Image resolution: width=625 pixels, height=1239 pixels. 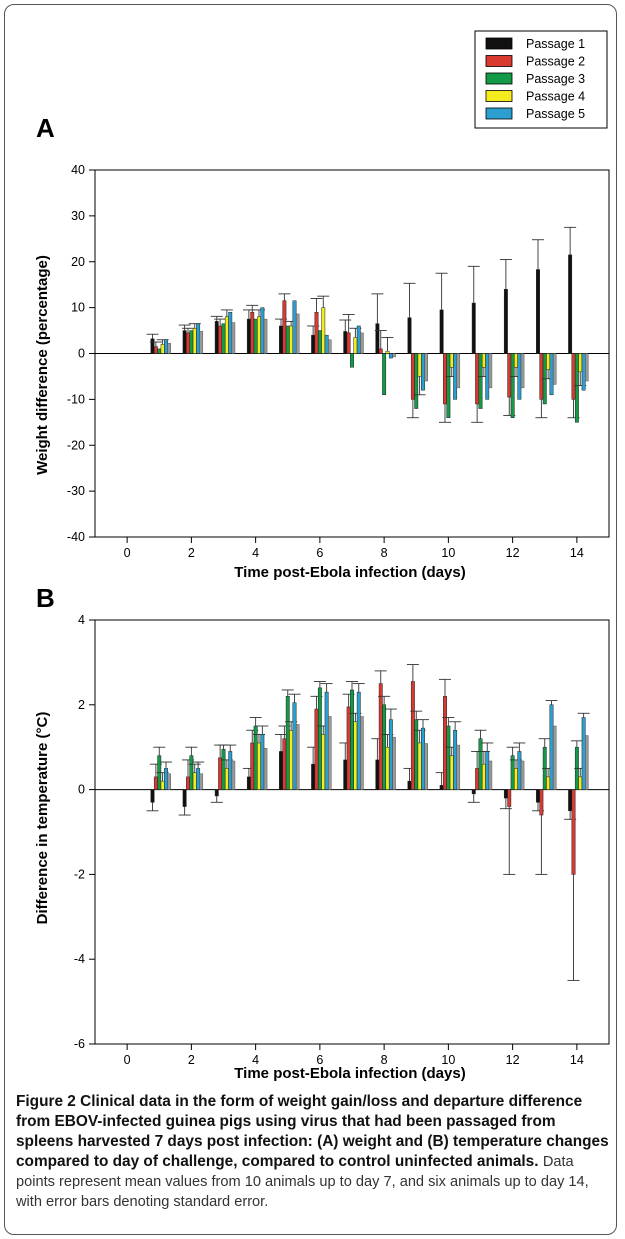 I want to click on y-tick-label-a: -40, so click(x=76, y=537).